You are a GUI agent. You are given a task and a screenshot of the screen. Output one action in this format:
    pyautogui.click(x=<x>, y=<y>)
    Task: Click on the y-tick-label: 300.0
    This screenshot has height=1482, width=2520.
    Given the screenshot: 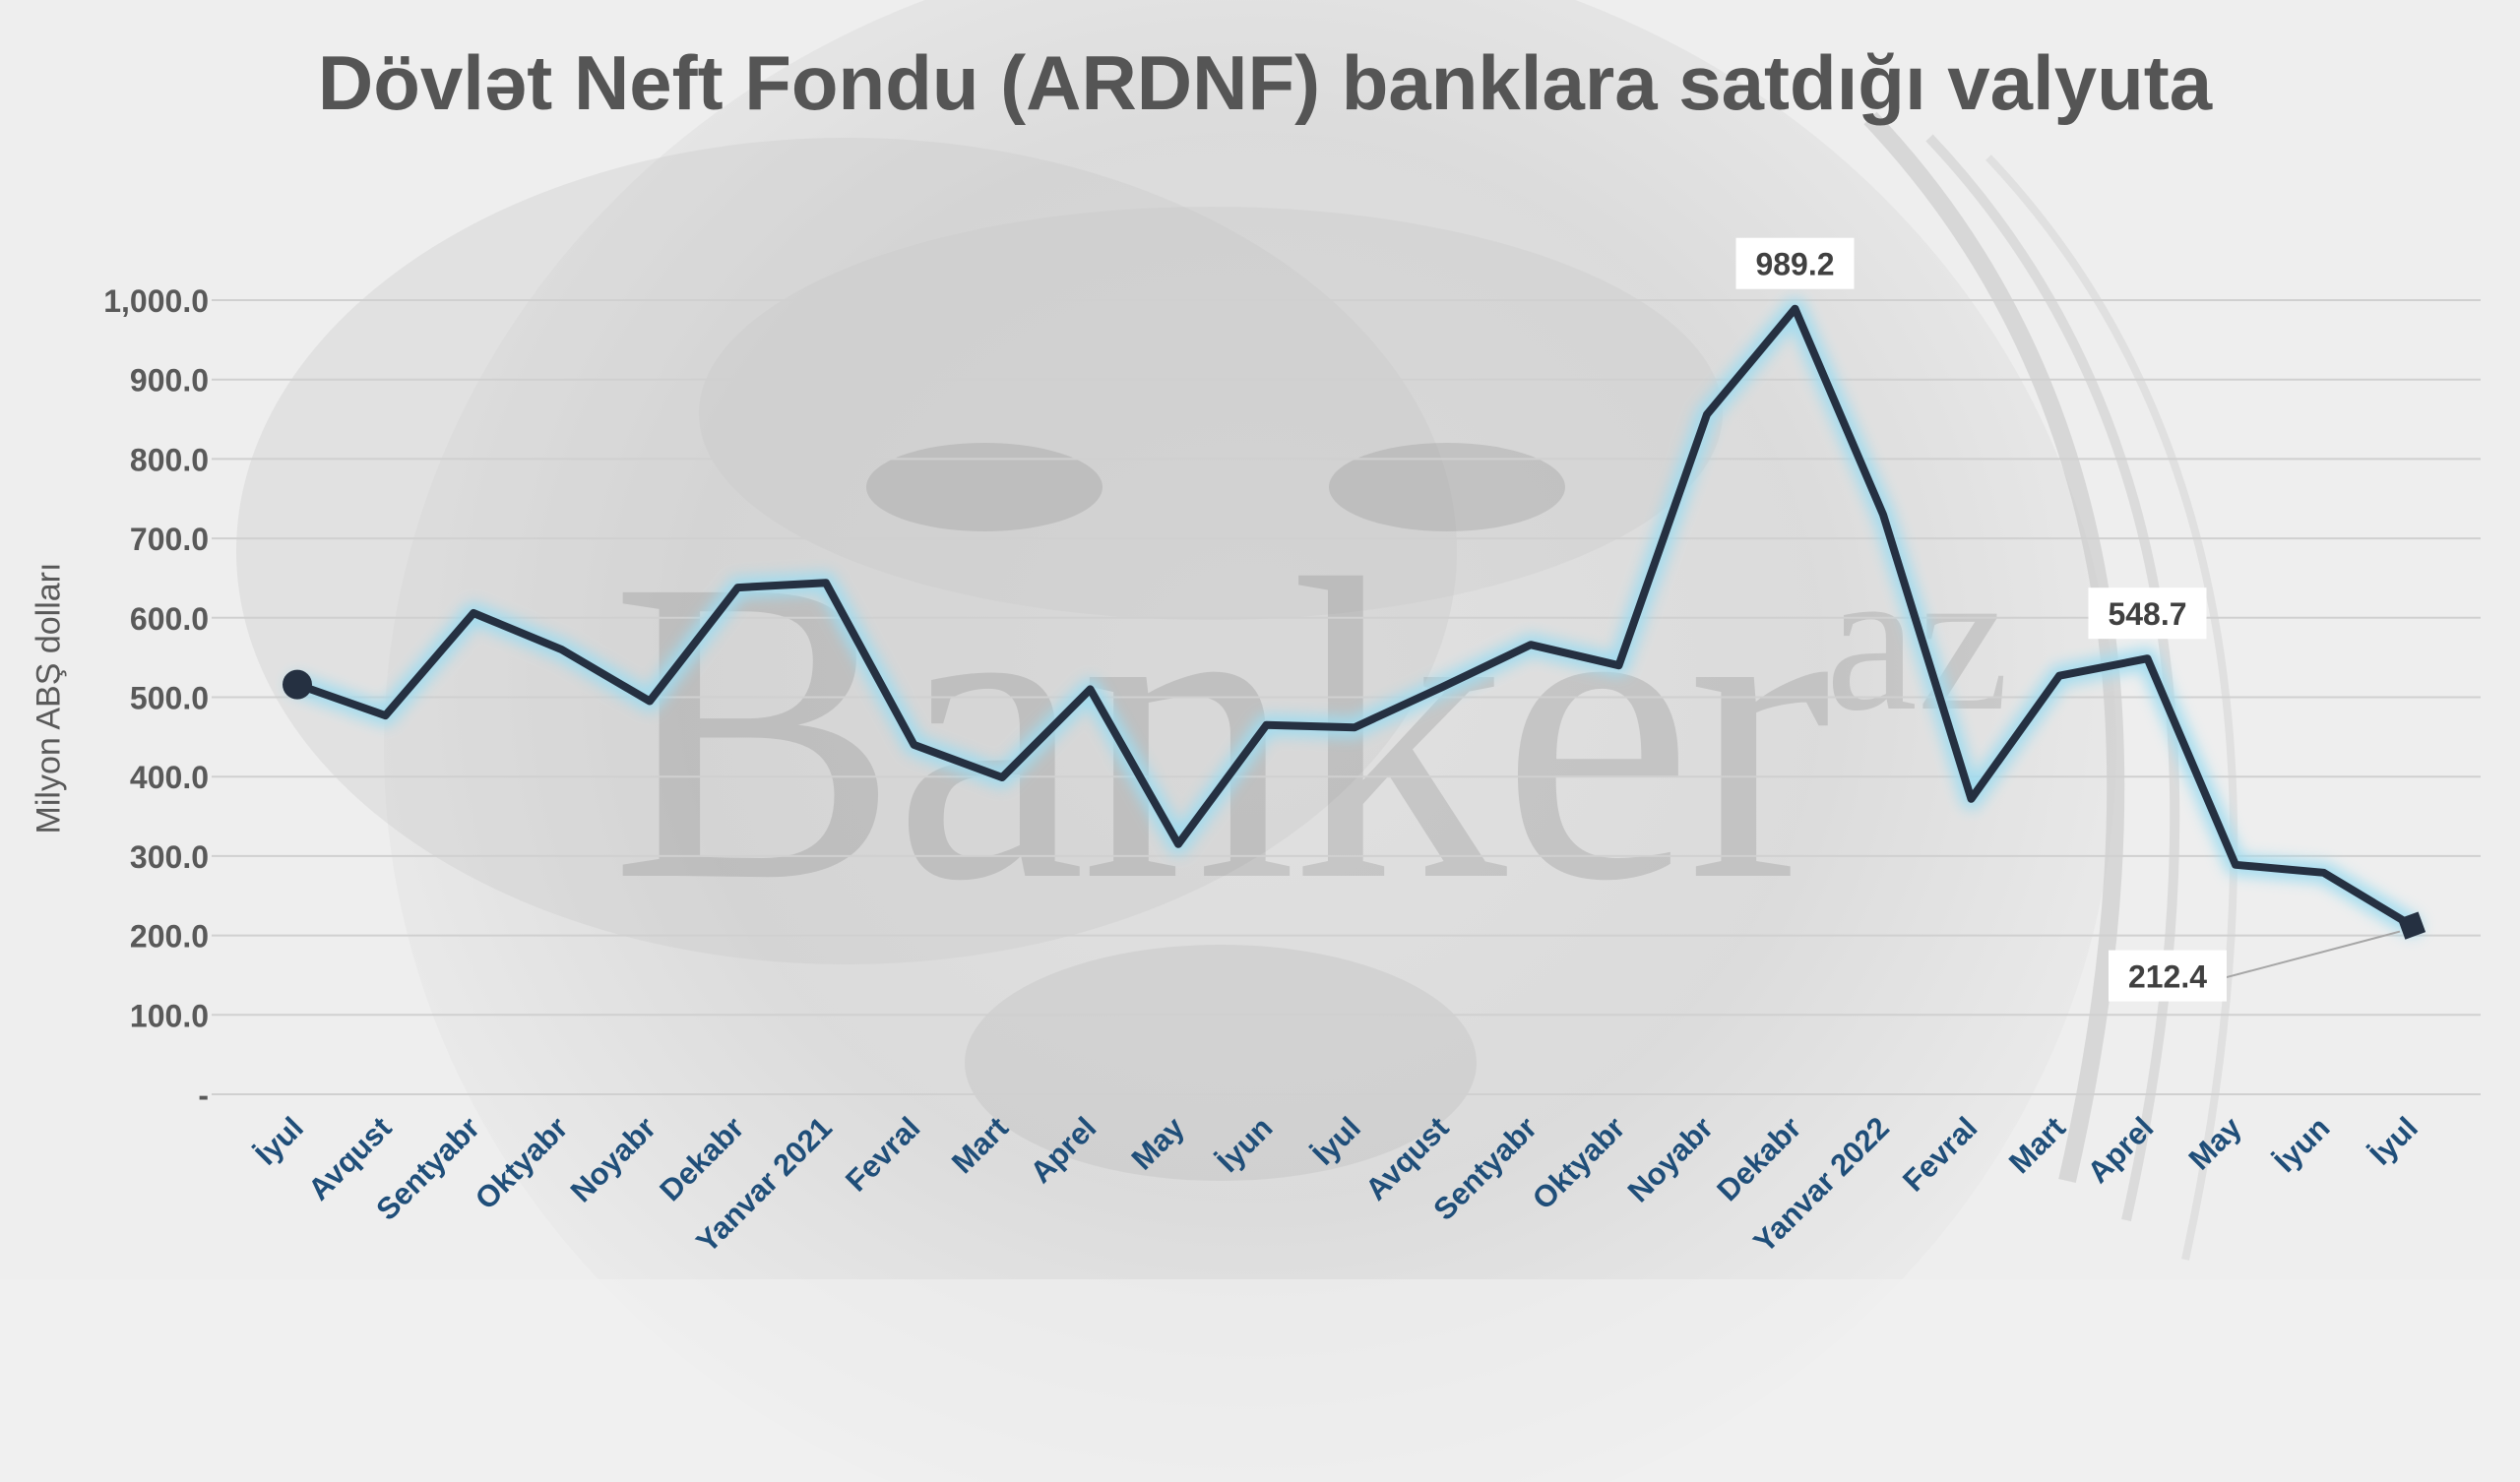 What is the action you would take?
    pyautogui.click(x=169, y=857)
    